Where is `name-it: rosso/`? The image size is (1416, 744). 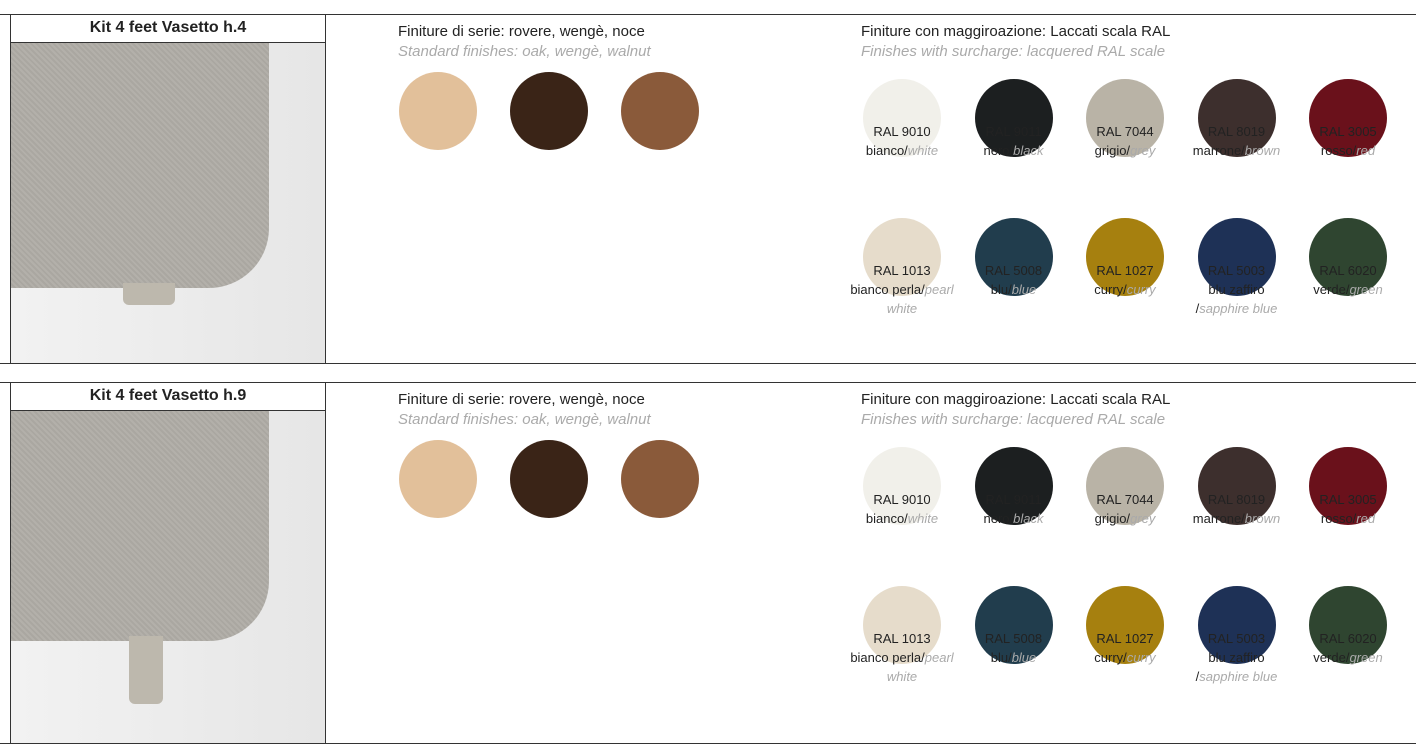 name-it: rosso/ is located at coordinates (1338, 518).